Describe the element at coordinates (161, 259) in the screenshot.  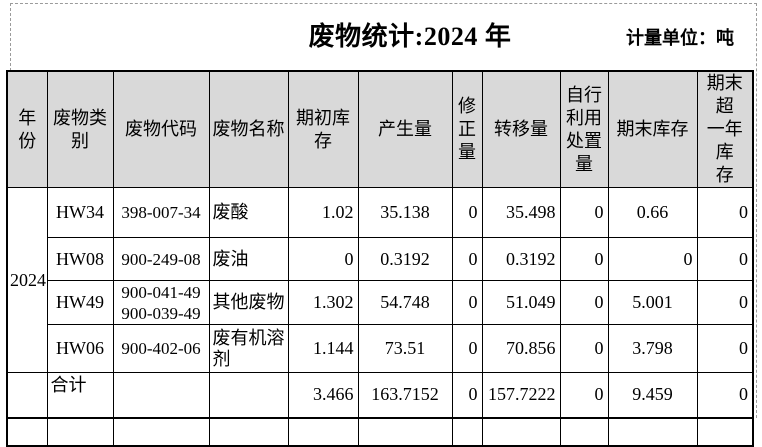
I see `code-cell: 900-249-08` at that location.